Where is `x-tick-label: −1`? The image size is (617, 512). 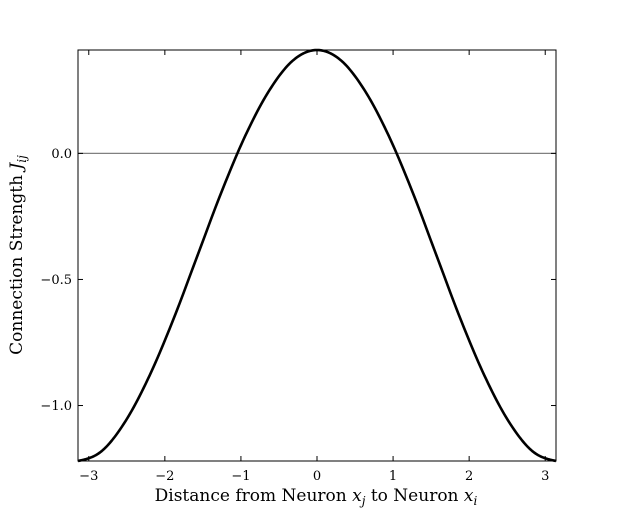
x-tick-label: −1 is located at coordinates (240, 476).